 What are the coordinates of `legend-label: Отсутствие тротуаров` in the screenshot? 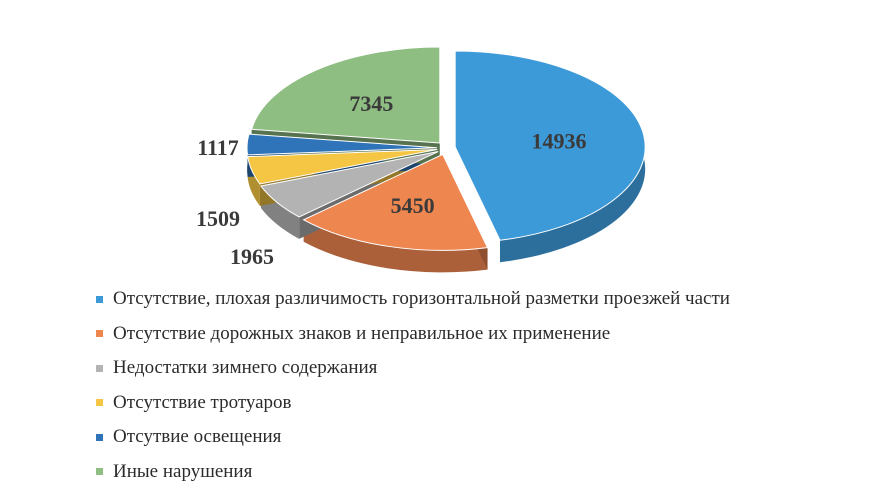 It's located at (202, 402).